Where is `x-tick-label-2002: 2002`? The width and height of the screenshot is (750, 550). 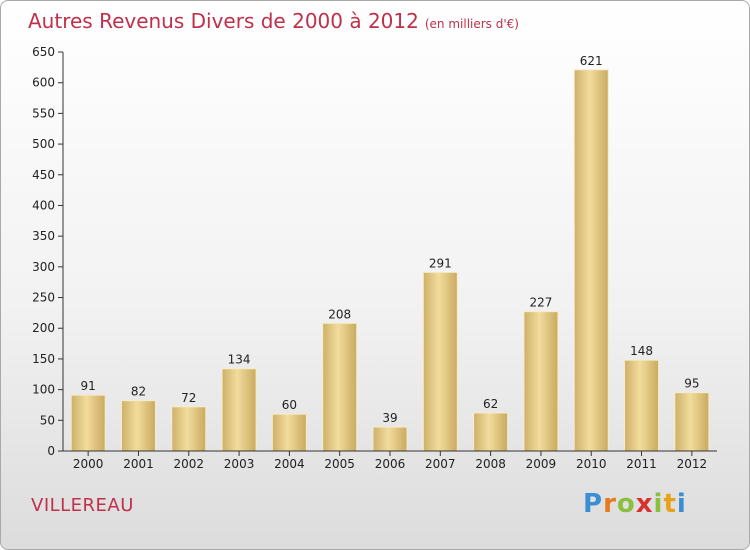 x-tick-label-2002: 2002 is located at coordinates (188, 464).